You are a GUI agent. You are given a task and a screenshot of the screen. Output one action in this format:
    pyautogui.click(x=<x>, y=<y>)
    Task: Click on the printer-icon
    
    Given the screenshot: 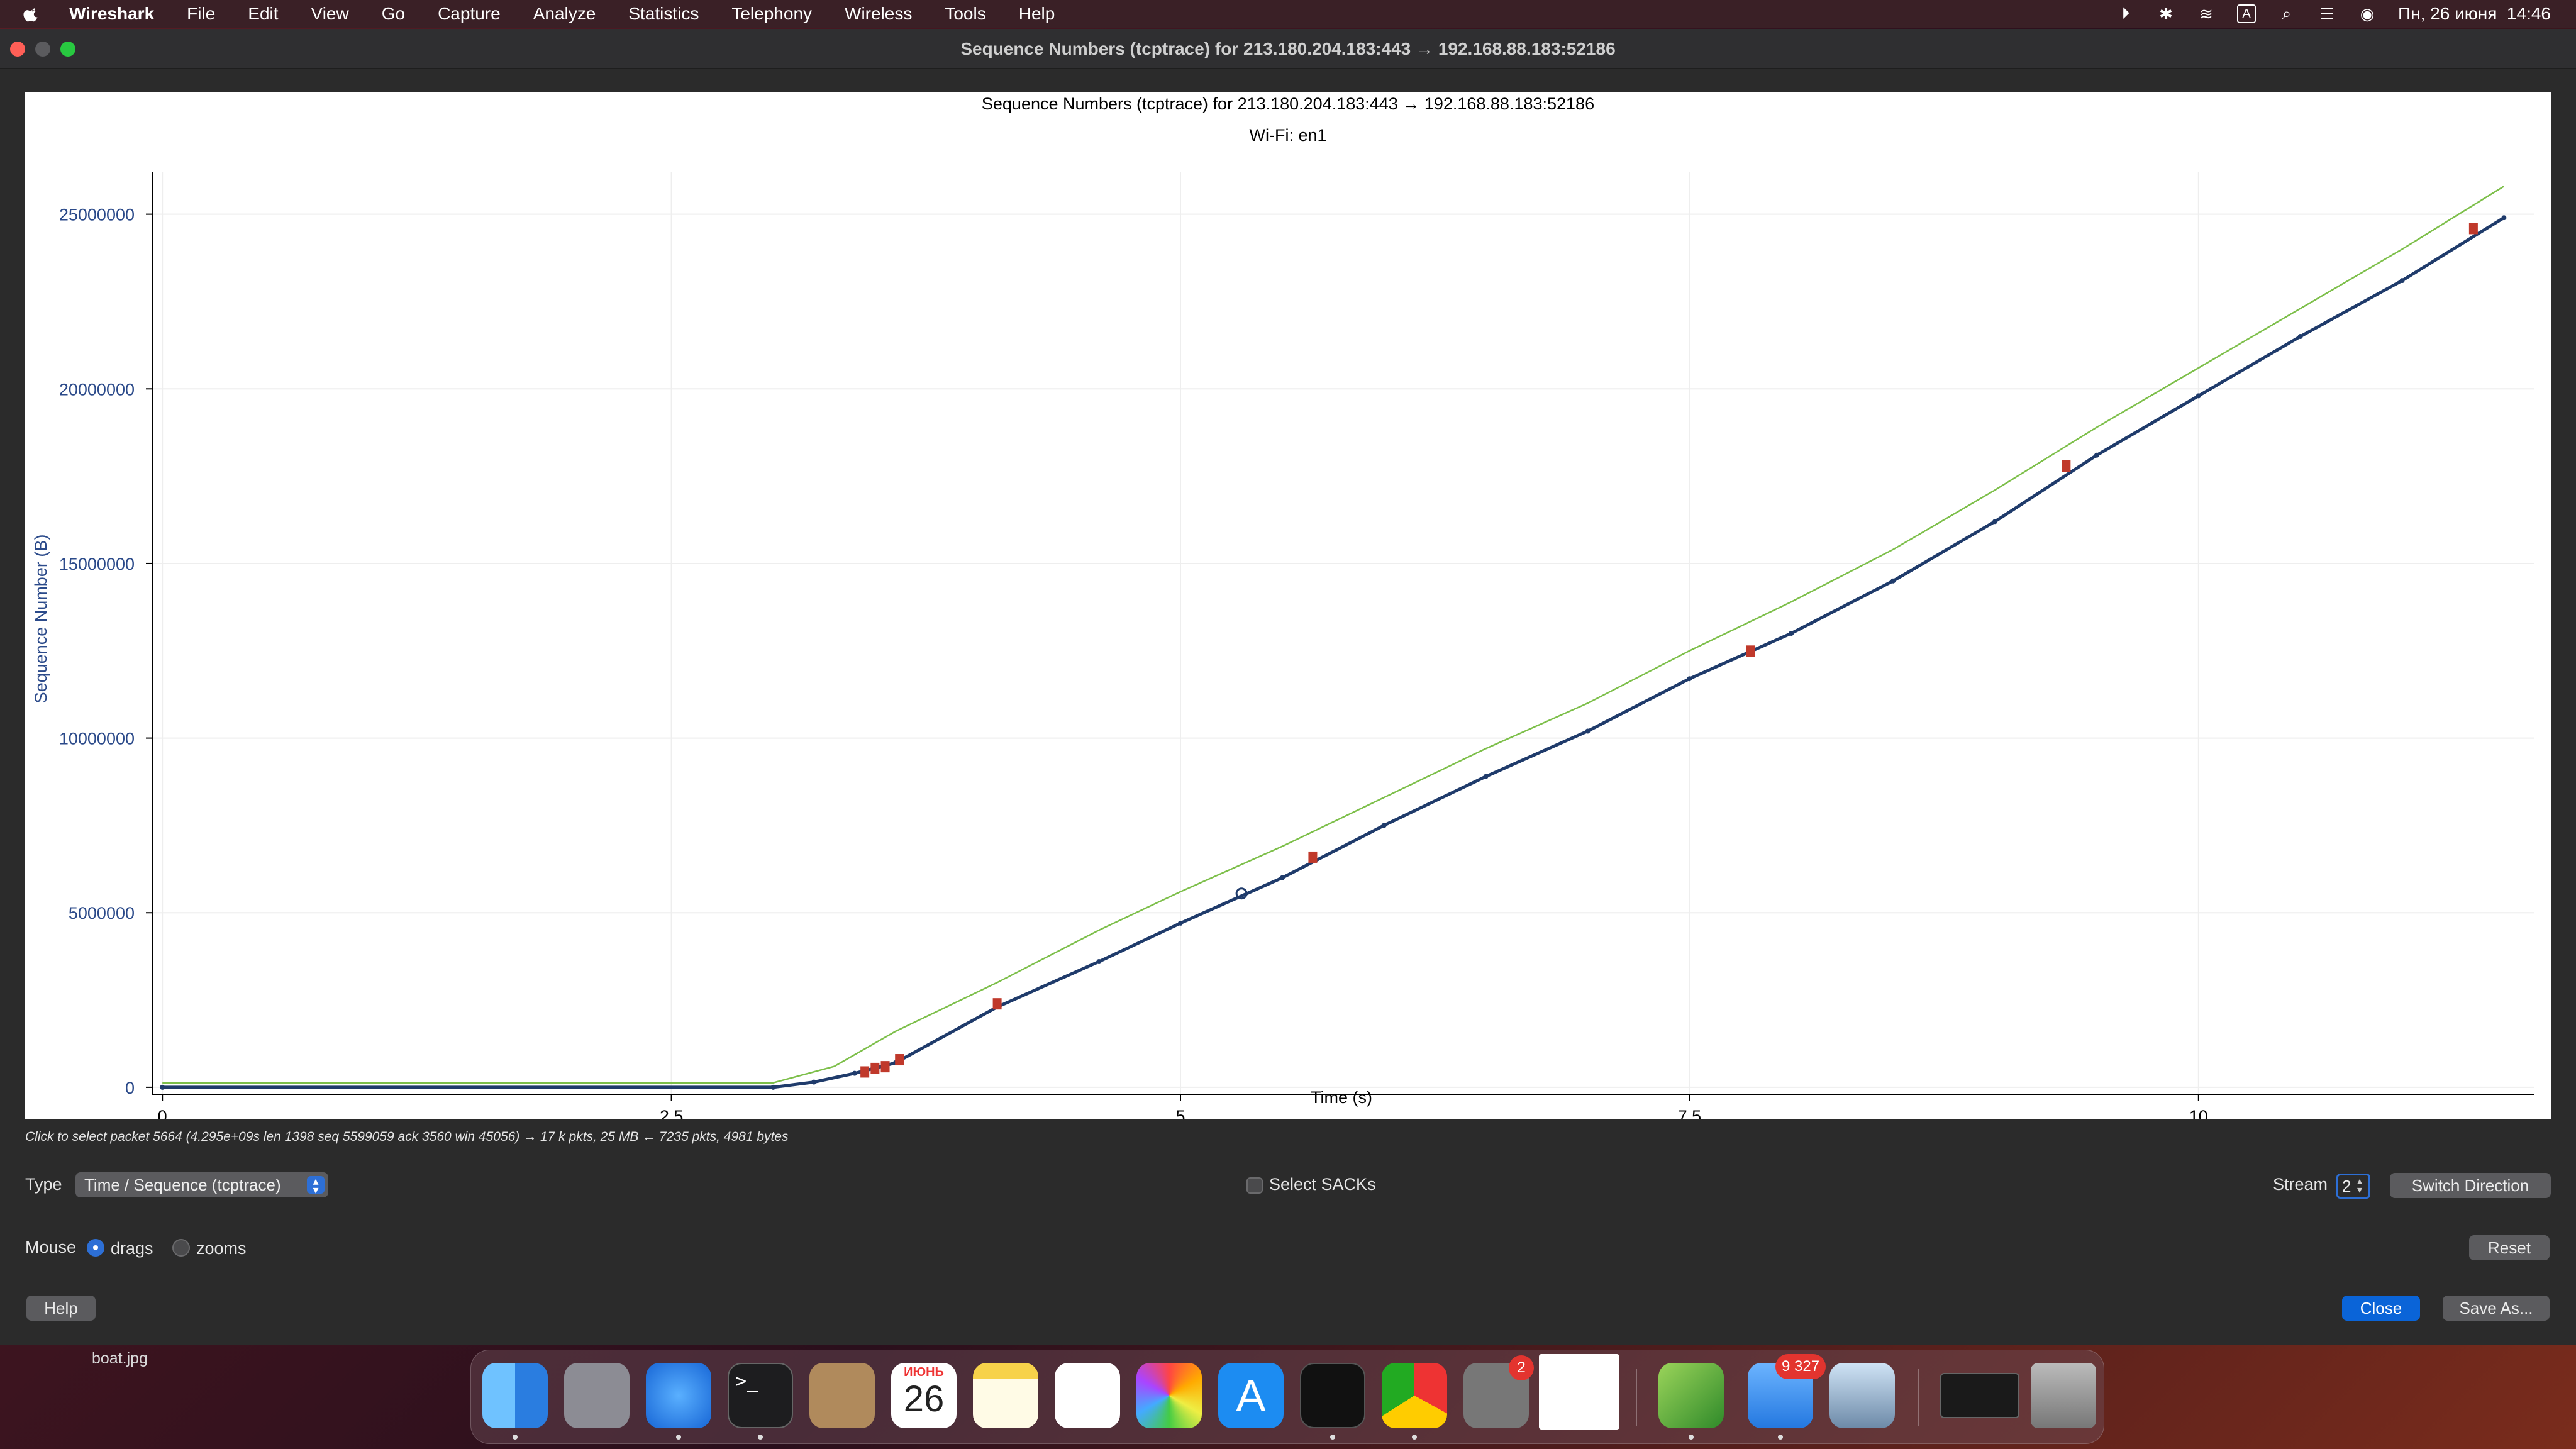 What is the action you would take?
    pyautogui.click(x=1579, y=1392)
    